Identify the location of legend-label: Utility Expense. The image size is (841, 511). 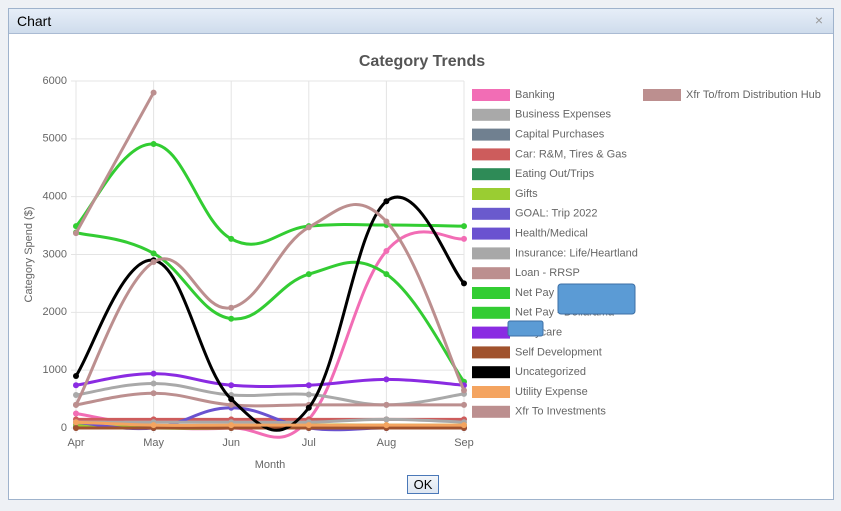
(551, 392).